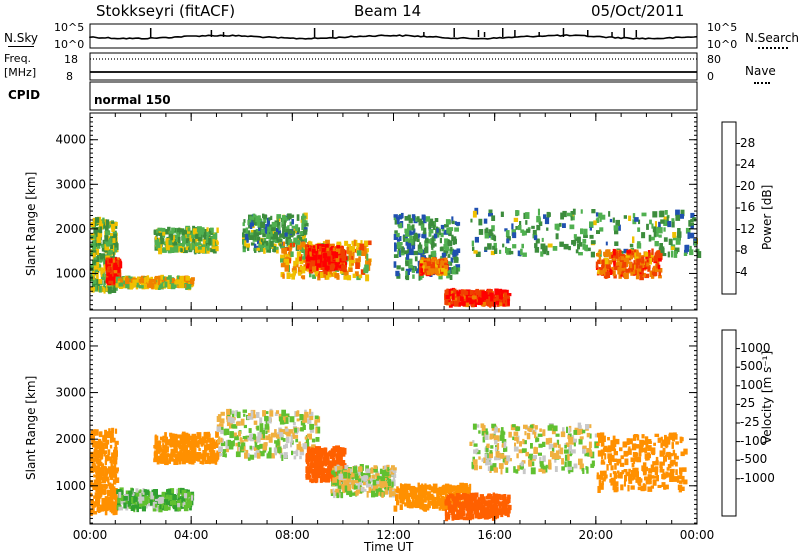  Describe the element at coordinates (166, 11) in the screenshot. I see `station-title: Stokkseyri (fitACF)` at that location.